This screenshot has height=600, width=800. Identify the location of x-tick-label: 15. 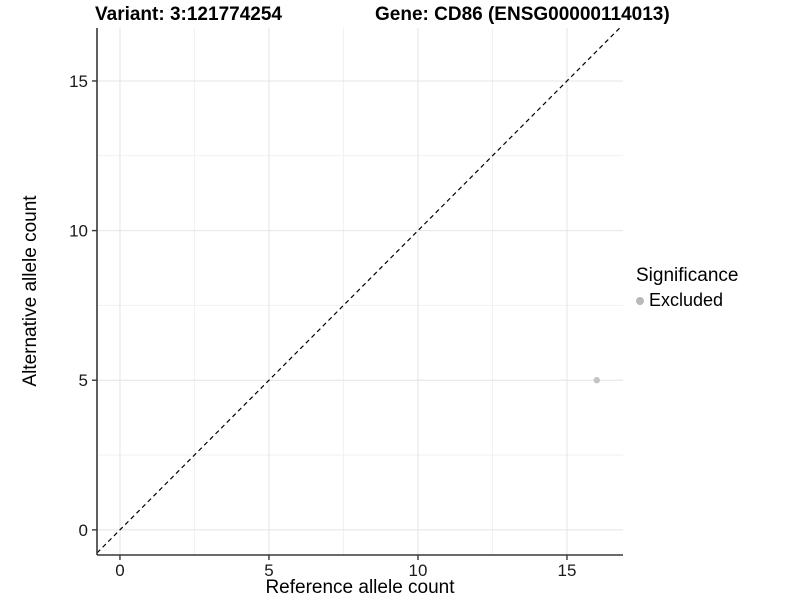
(567, 570).